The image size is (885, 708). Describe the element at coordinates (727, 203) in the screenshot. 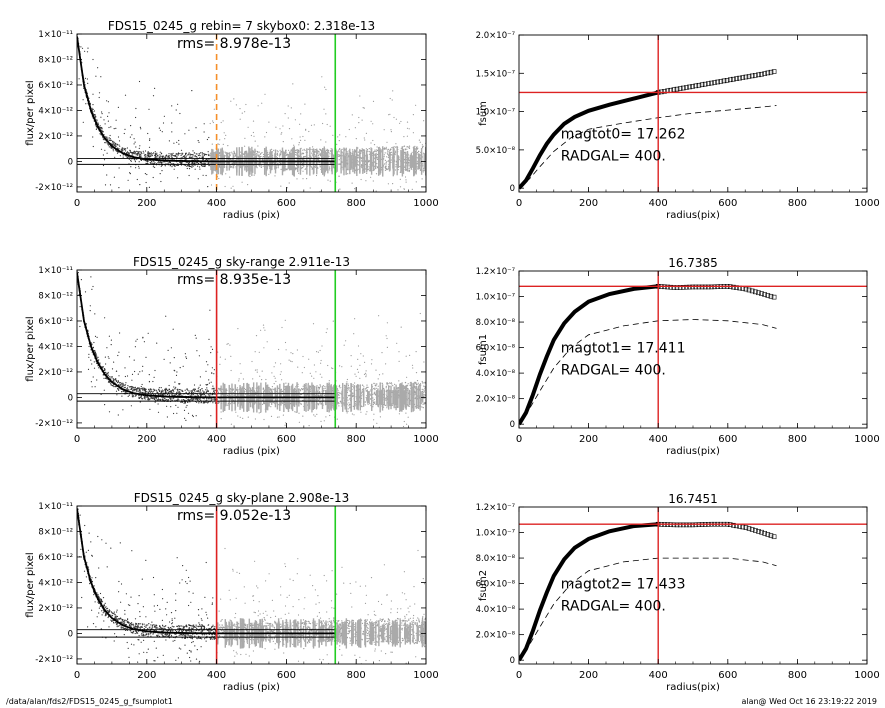

I see `x-tick-label: 600` at that location.